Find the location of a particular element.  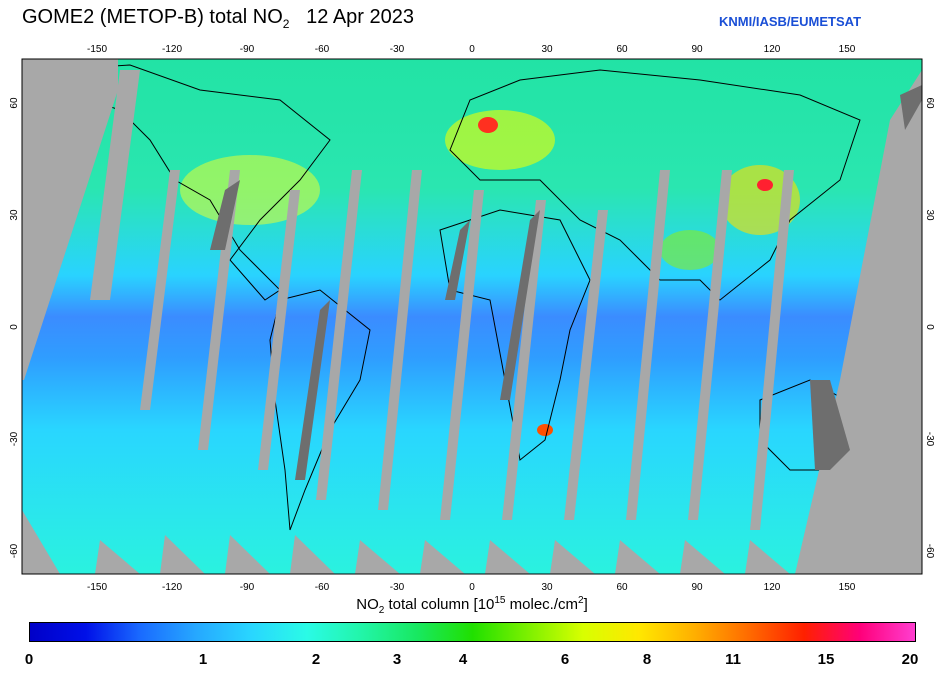

colorbar-label-0: 0 is located at coordinates (29, 659).